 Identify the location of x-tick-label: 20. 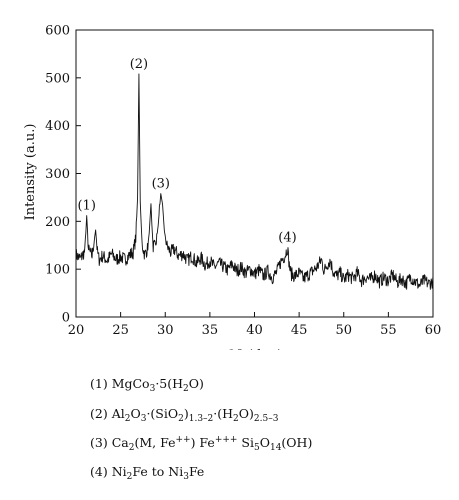
(76, 330).